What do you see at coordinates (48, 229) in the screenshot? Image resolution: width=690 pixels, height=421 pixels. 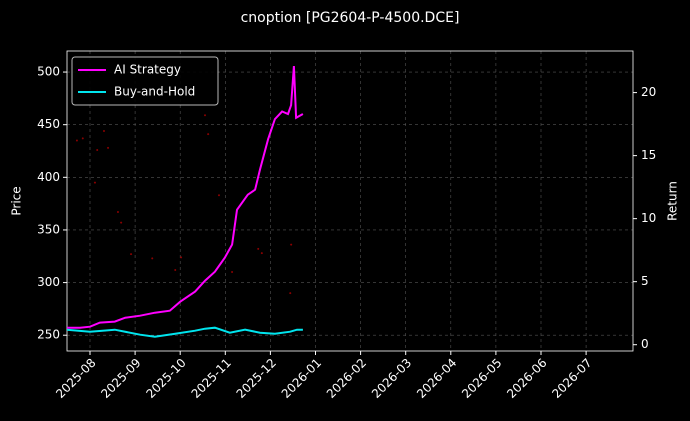 I see `y-tick-label: 350` at bounding box center [48, 229].